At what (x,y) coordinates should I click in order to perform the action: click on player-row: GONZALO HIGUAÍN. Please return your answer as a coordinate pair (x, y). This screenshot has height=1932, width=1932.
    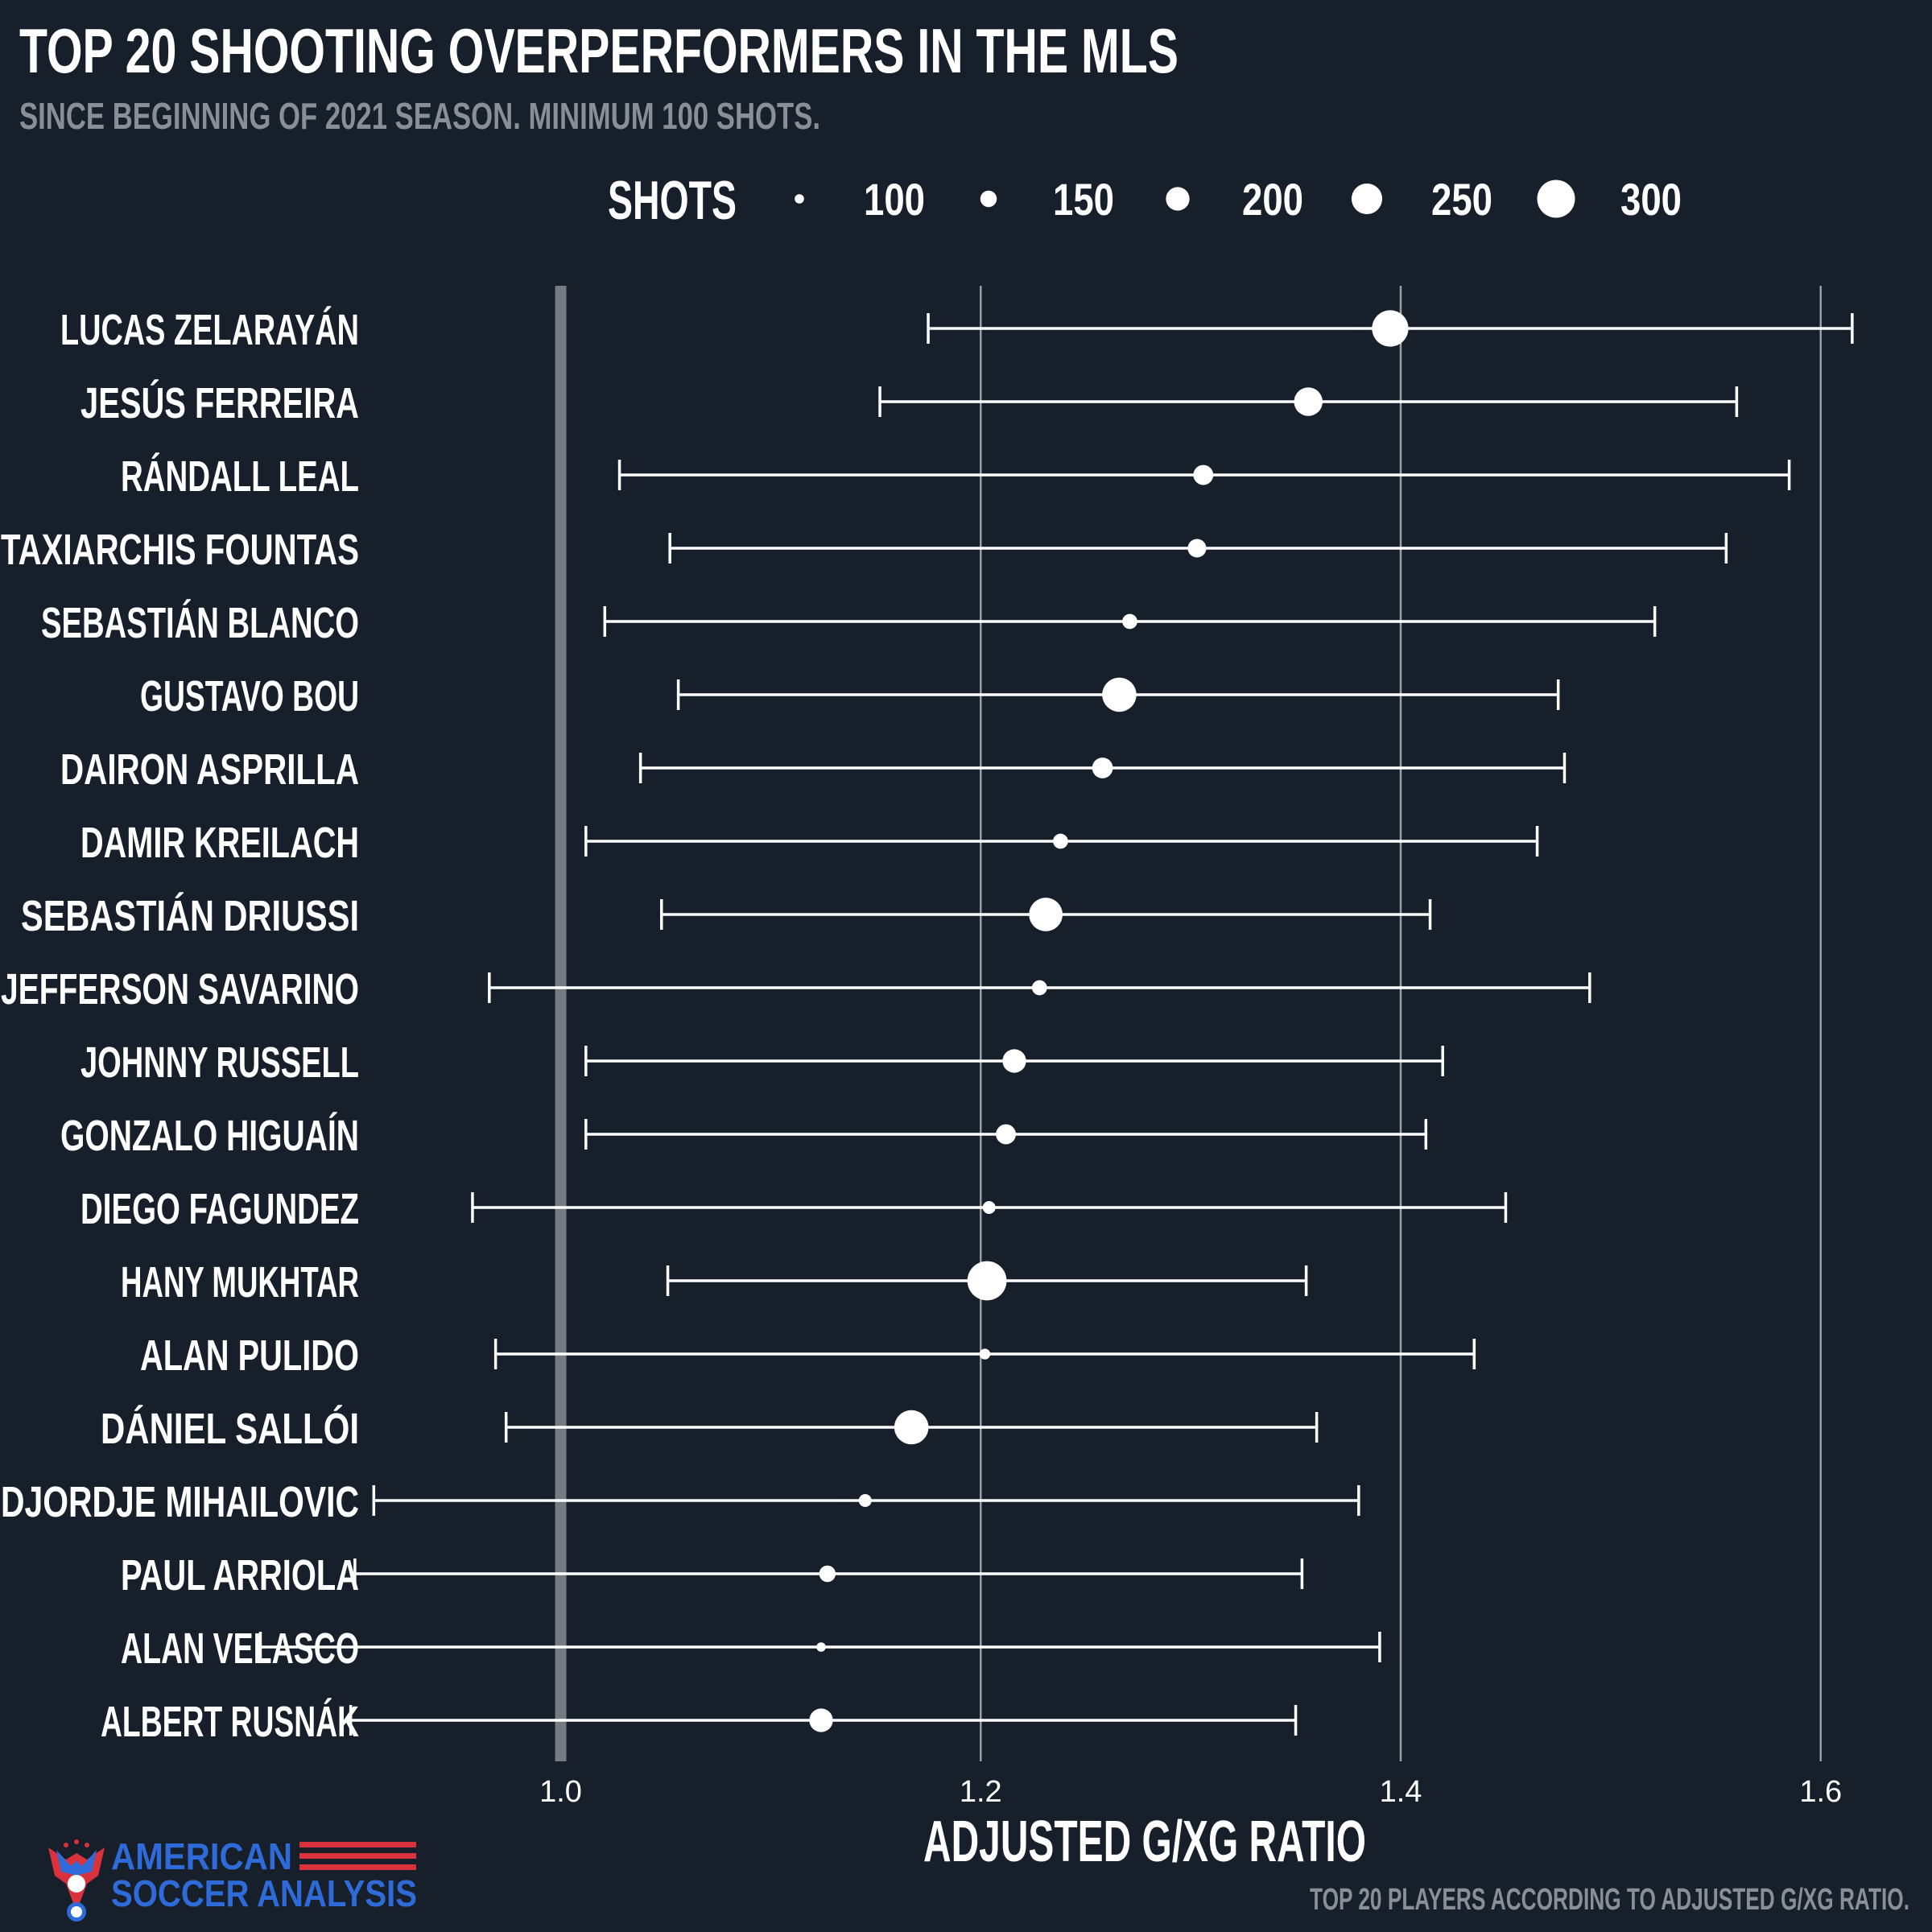
    Looking at the image, I should click on (744, 1136).